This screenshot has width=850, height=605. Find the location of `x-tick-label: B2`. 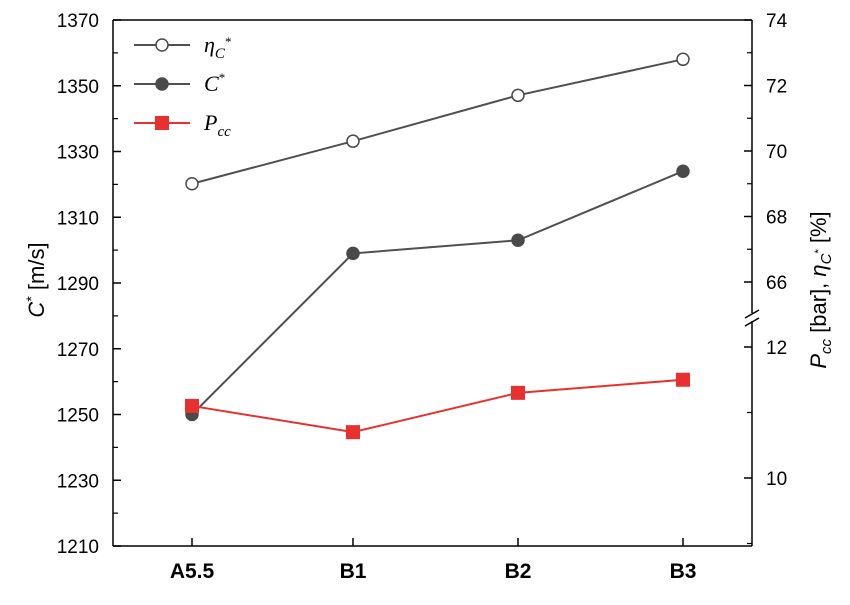

x-tick-label: B2 is located at coordinates (518, 571).